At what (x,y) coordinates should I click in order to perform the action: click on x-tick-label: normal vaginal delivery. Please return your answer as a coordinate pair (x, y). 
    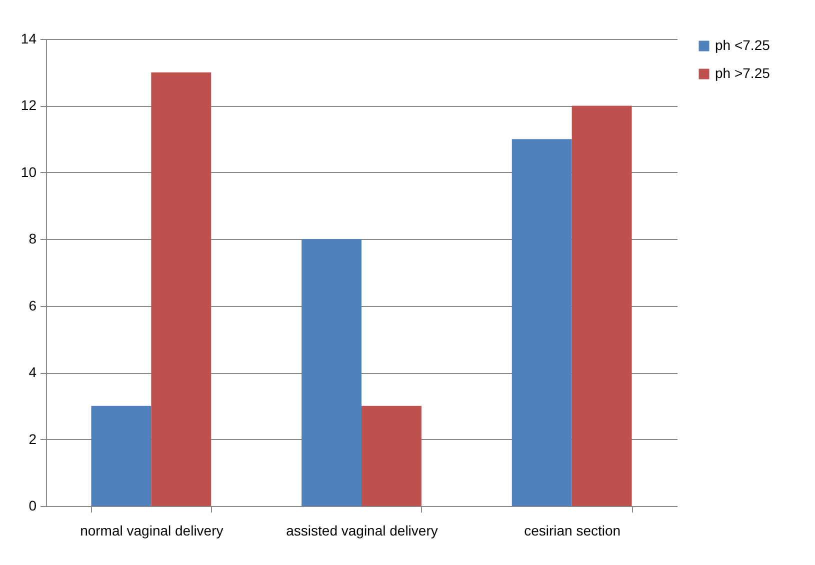
    Looking at the image, I should click on (152, 530).